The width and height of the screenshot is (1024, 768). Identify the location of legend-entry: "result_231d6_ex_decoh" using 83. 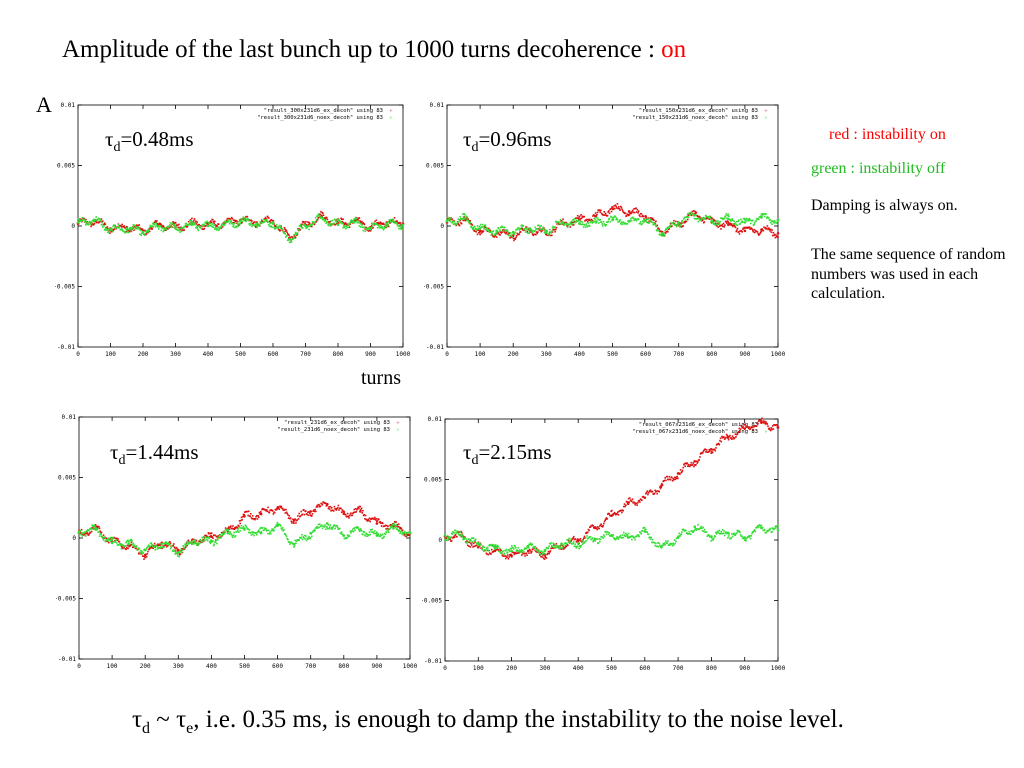
(337, 423).